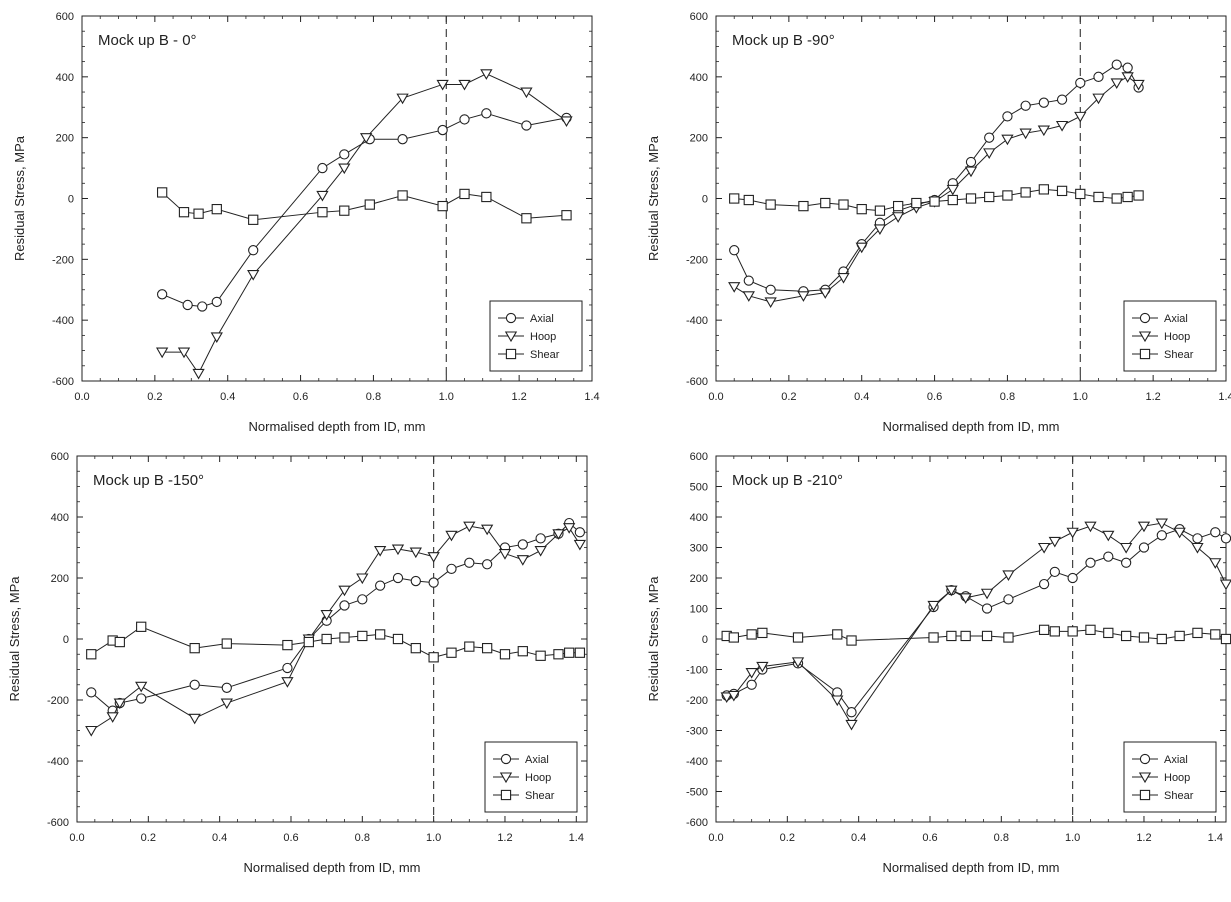 The image size is (1231, 902). What do you see at coordinates (715, 838) in the screenshot?
I see `x-tick-label: 0.0` at bounding box center [715, 838].